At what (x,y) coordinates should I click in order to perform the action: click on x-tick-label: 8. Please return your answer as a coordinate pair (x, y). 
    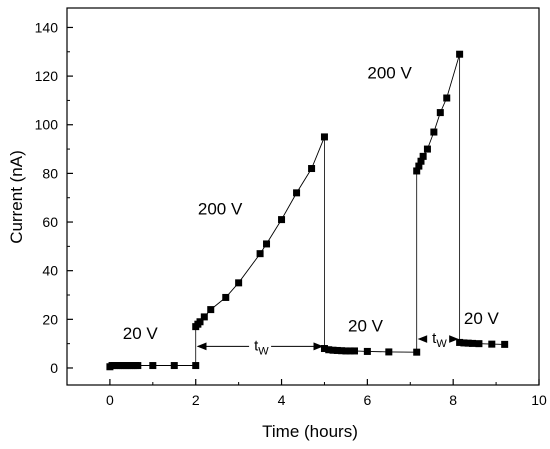
    Looking at the image, I should click on (453, 400).